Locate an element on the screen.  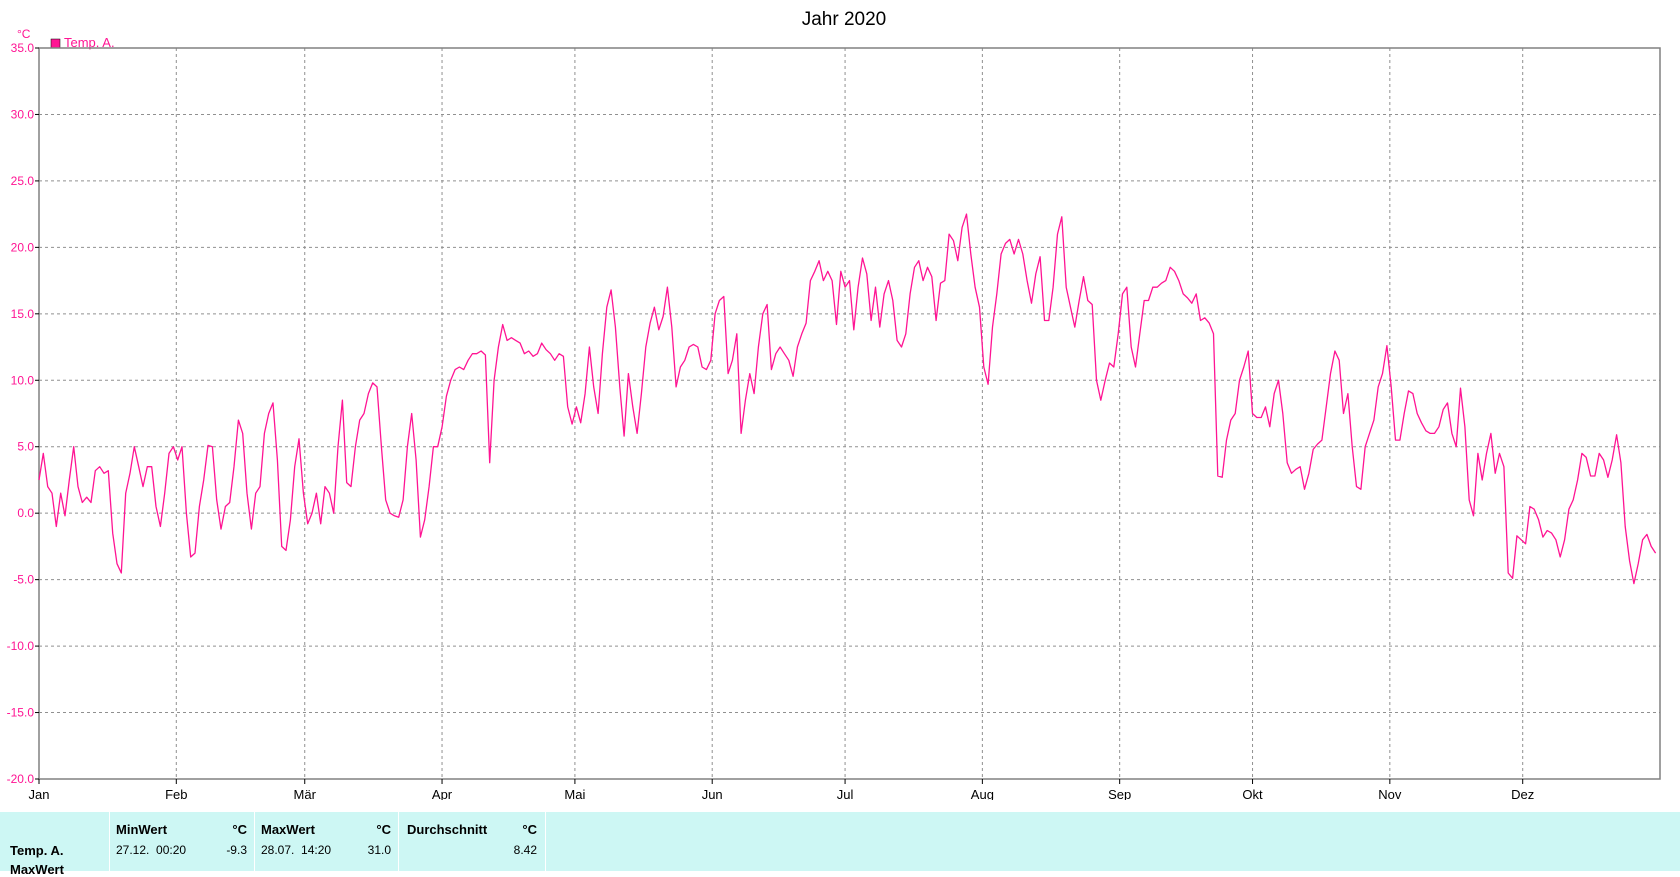
min-header: MinWert is located at coordinates (142, 829).